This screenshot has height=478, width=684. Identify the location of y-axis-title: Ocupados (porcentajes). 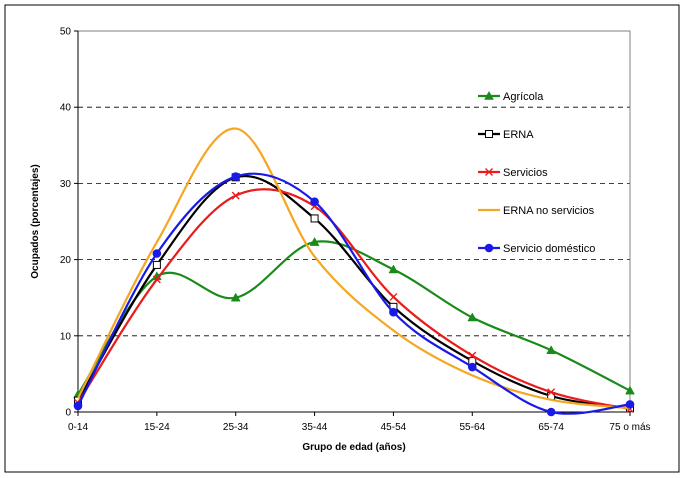
(35, 221).